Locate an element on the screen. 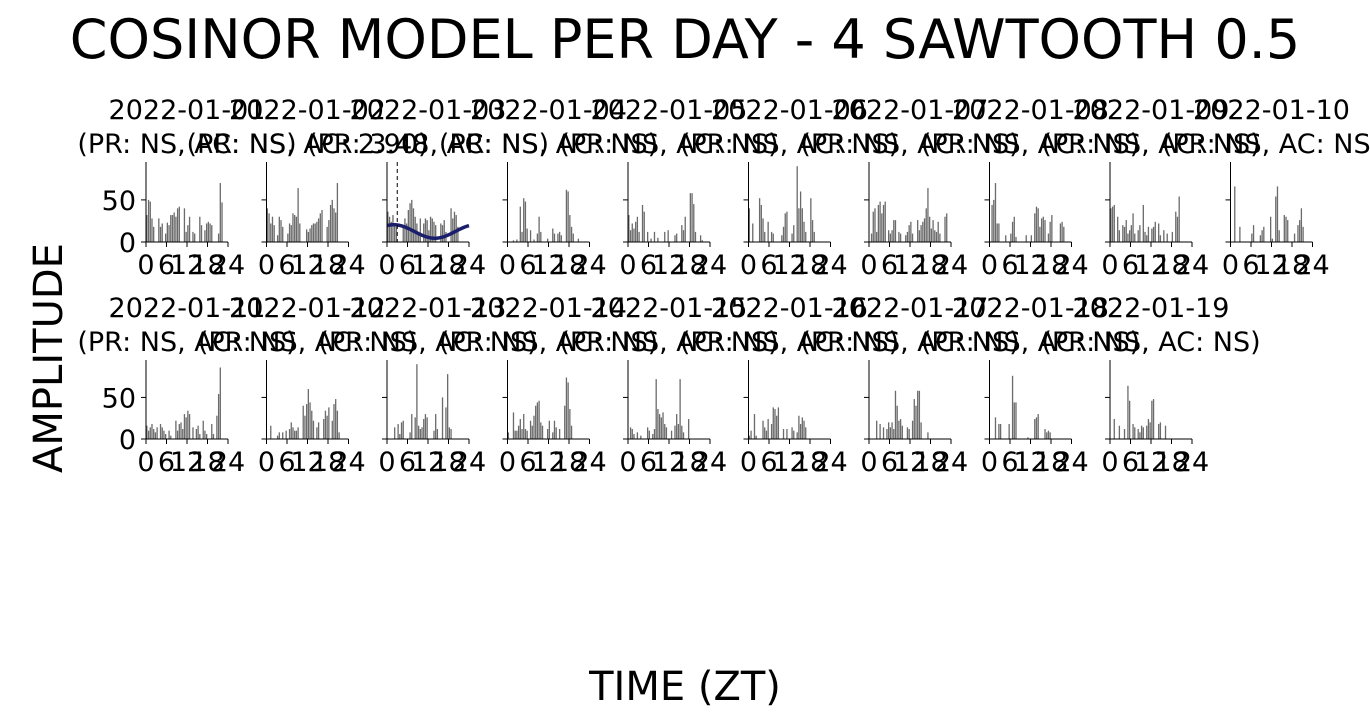  panel-title: 2022-01-04 is located at coordinates (548, 110).